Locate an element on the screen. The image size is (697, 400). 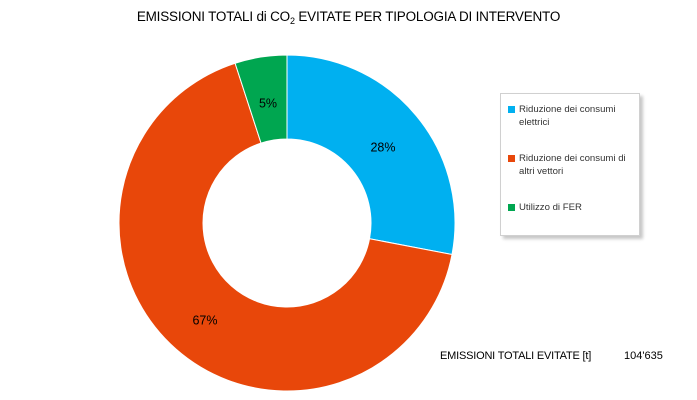
data-label-1: 67% is located at coordinates (204, 320).